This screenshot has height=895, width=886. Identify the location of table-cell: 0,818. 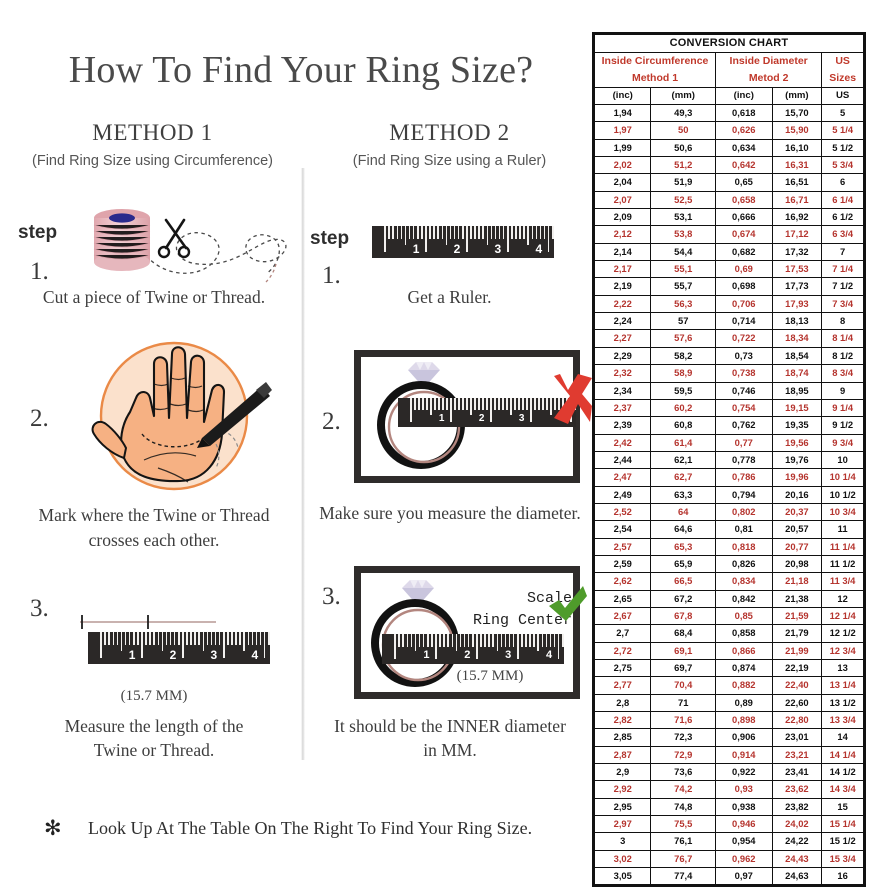
(744, 546).